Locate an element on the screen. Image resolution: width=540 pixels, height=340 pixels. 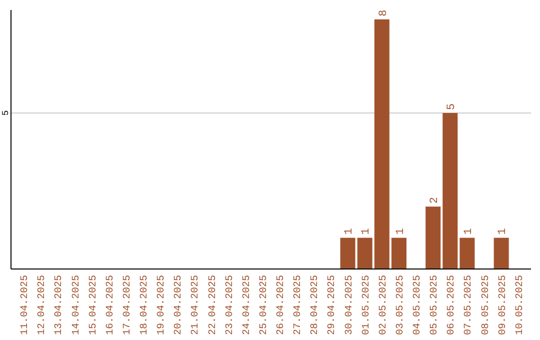
x-tick-label: 10.05.2025 is located at coordinates (520, 305).